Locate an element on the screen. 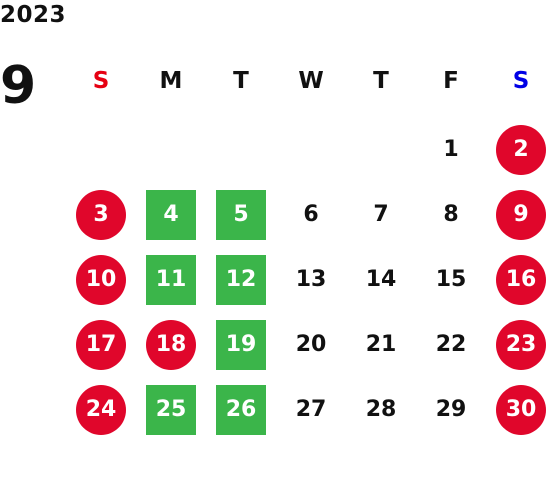 The image size is (548, 503). calendar-day-7: 7 is located at coordinates (381, 214).